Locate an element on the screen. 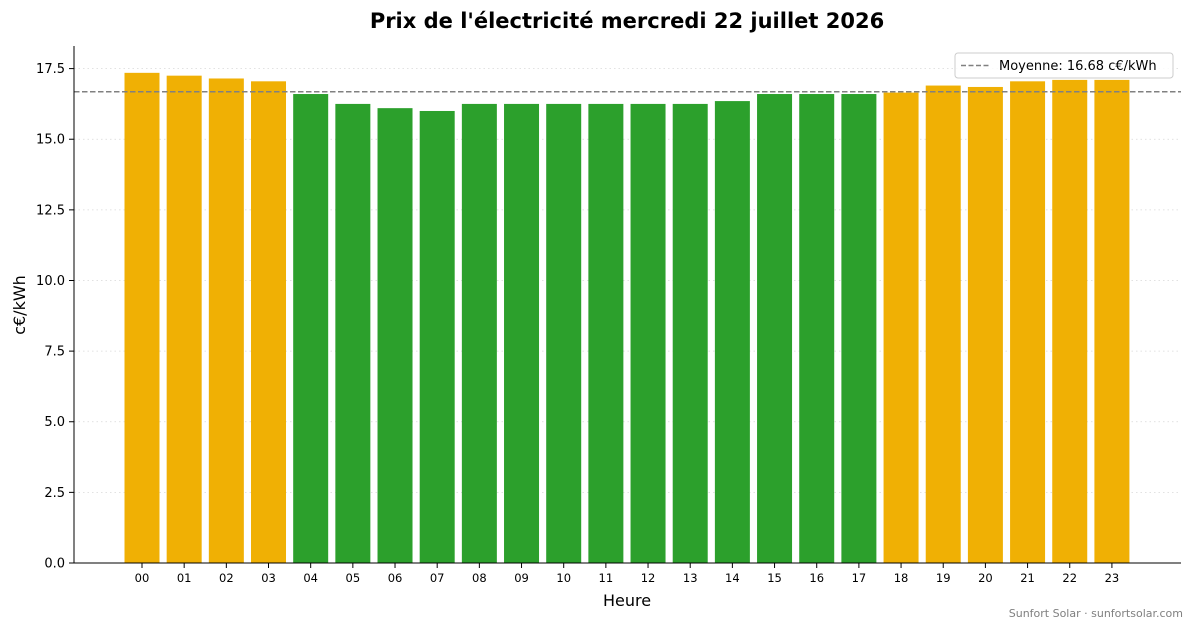 This screenshot has width=1193, height=628. y-axis-label: c€/kWh is located at coordinates (19, 305).